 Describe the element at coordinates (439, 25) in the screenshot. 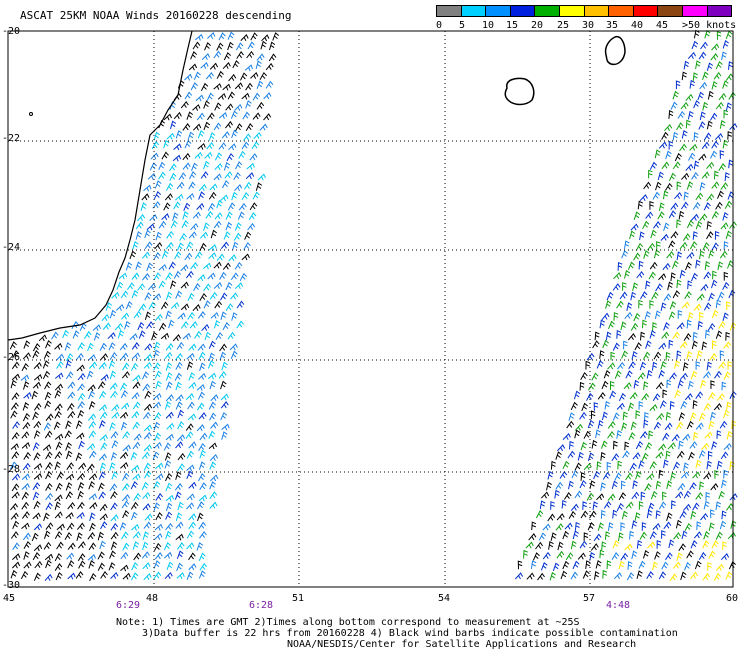

I see `colorbar-label: 0` at that location.